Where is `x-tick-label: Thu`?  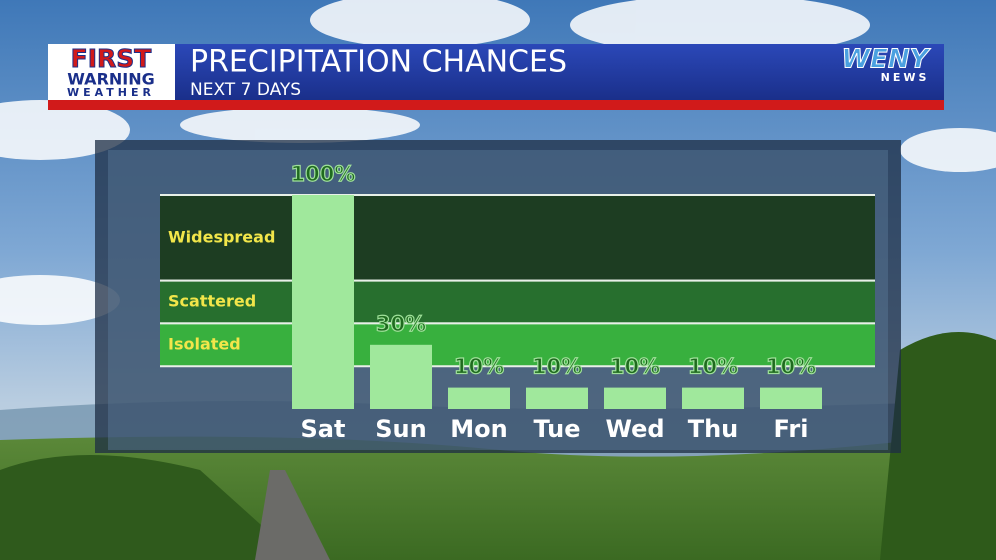
x-tick-label: Thu is located at coordinates (713, 429).